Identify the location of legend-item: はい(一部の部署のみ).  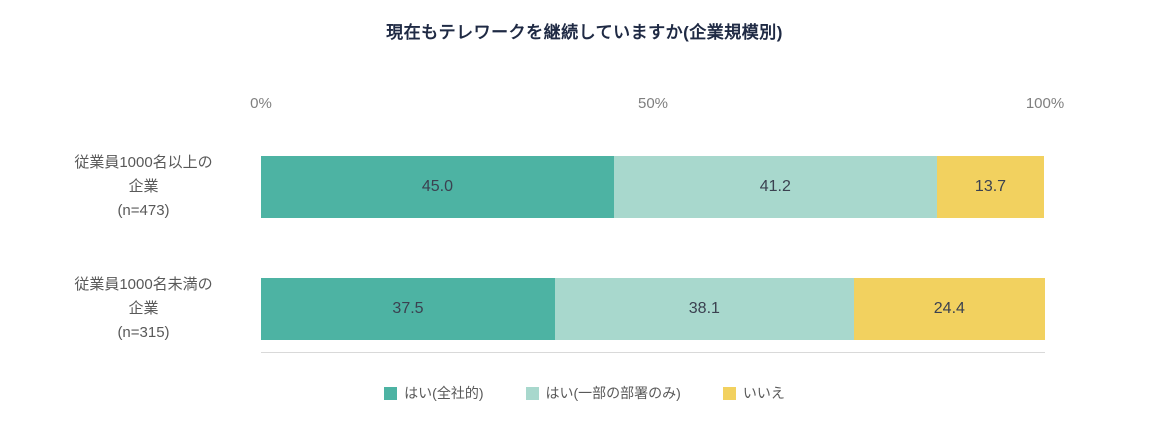
(603, 393).